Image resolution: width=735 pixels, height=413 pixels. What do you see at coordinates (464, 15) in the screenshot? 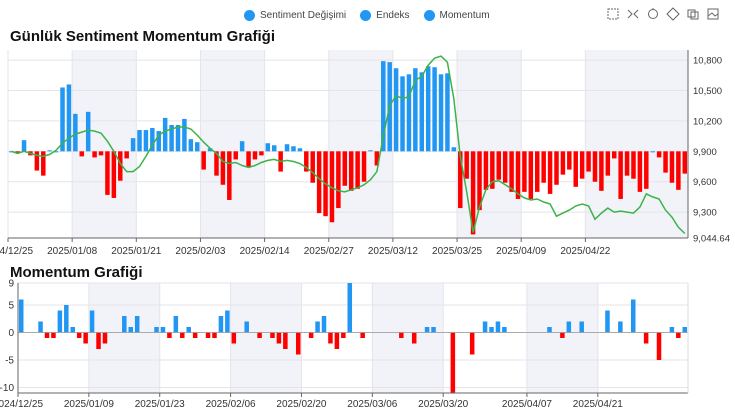
I see `legend-label-momentum: Momentum` at bounding box center [464, 15].